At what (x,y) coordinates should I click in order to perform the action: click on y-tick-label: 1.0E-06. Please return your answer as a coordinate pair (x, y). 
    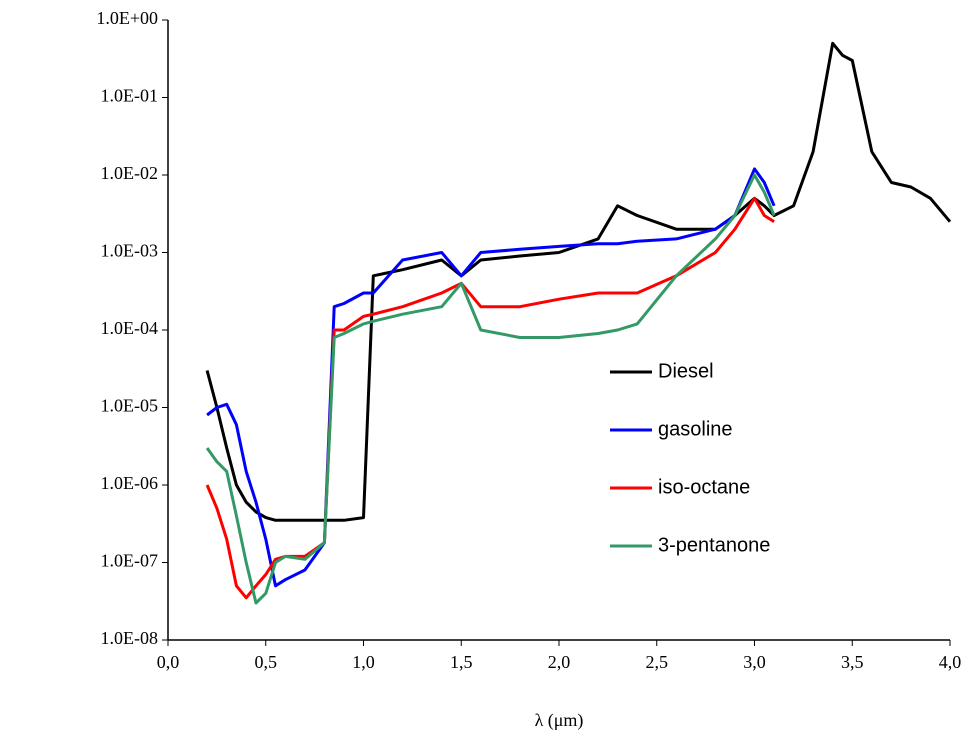
    Looking at the image, I should click on (130, 483).